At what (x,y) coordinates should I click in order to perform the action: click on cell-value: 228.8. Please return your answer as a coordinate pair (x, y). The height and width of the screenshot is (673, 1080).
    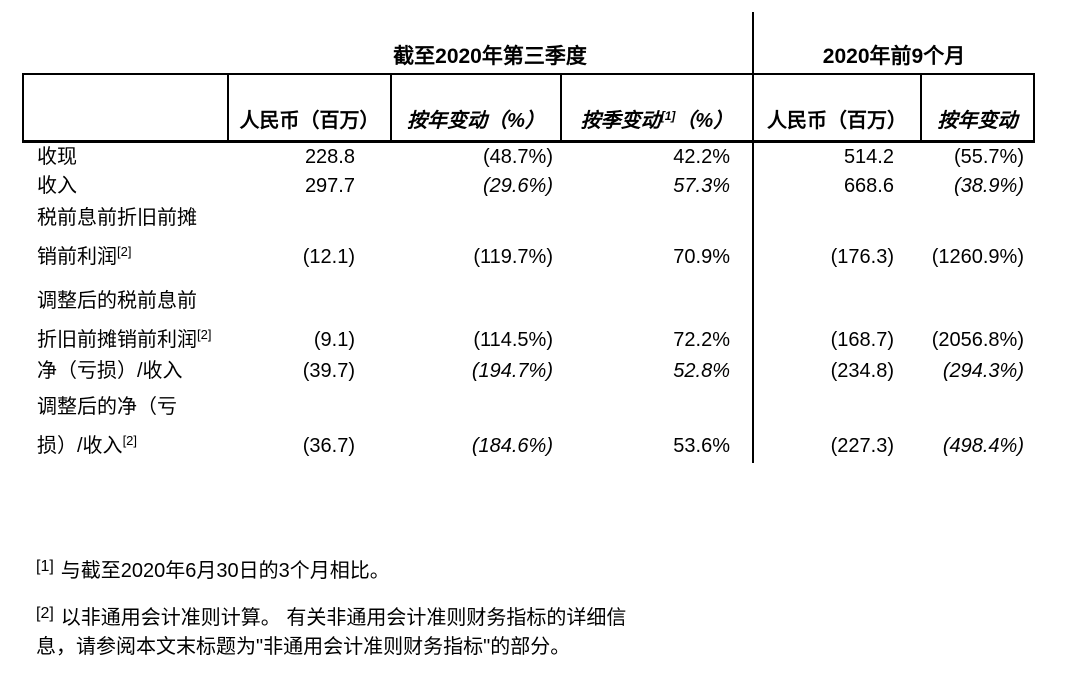
    Looking at the image, I should click on (329, 157).